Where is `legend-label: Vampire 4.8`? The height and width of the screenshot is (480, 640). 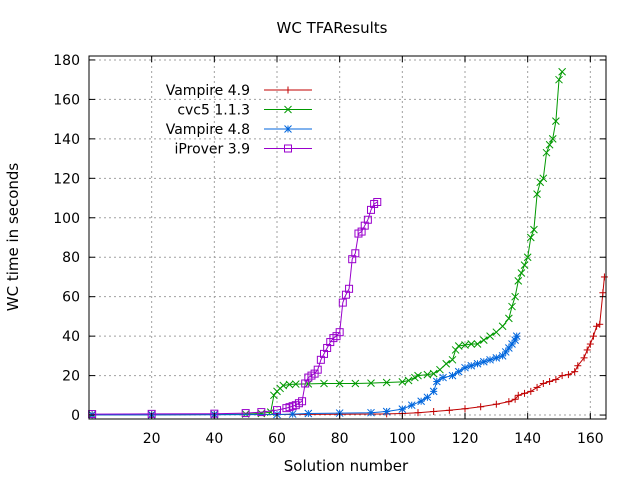
legend-label: Vampire 4.8 is located at coordinates (208, 130).